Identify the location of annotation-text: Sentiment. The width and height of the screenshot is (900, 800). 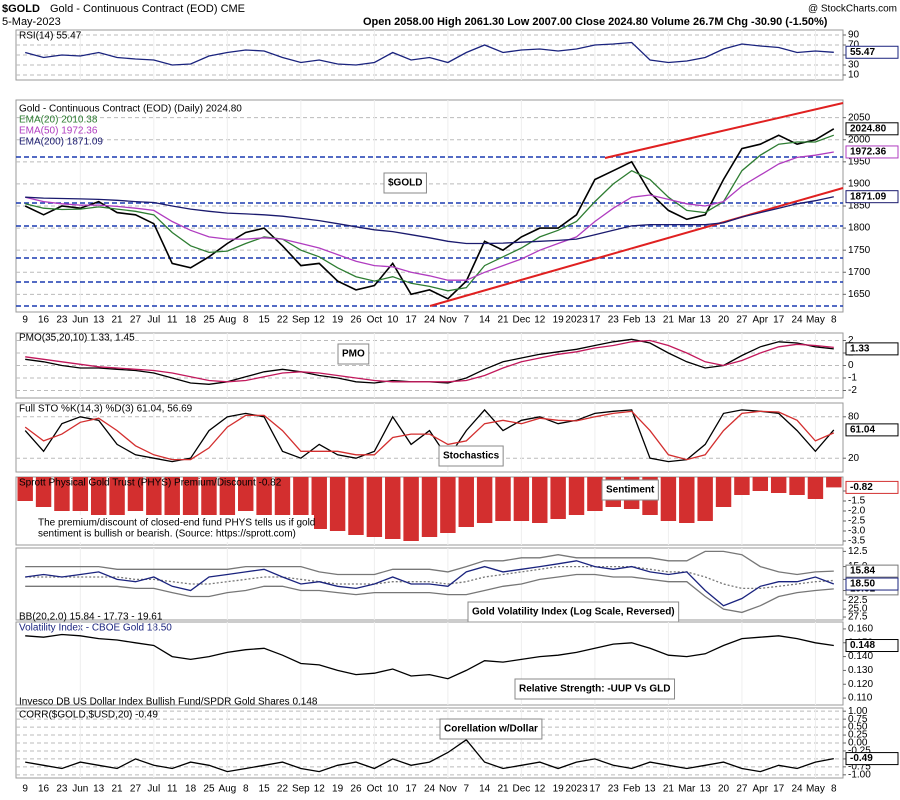
(630, 490).